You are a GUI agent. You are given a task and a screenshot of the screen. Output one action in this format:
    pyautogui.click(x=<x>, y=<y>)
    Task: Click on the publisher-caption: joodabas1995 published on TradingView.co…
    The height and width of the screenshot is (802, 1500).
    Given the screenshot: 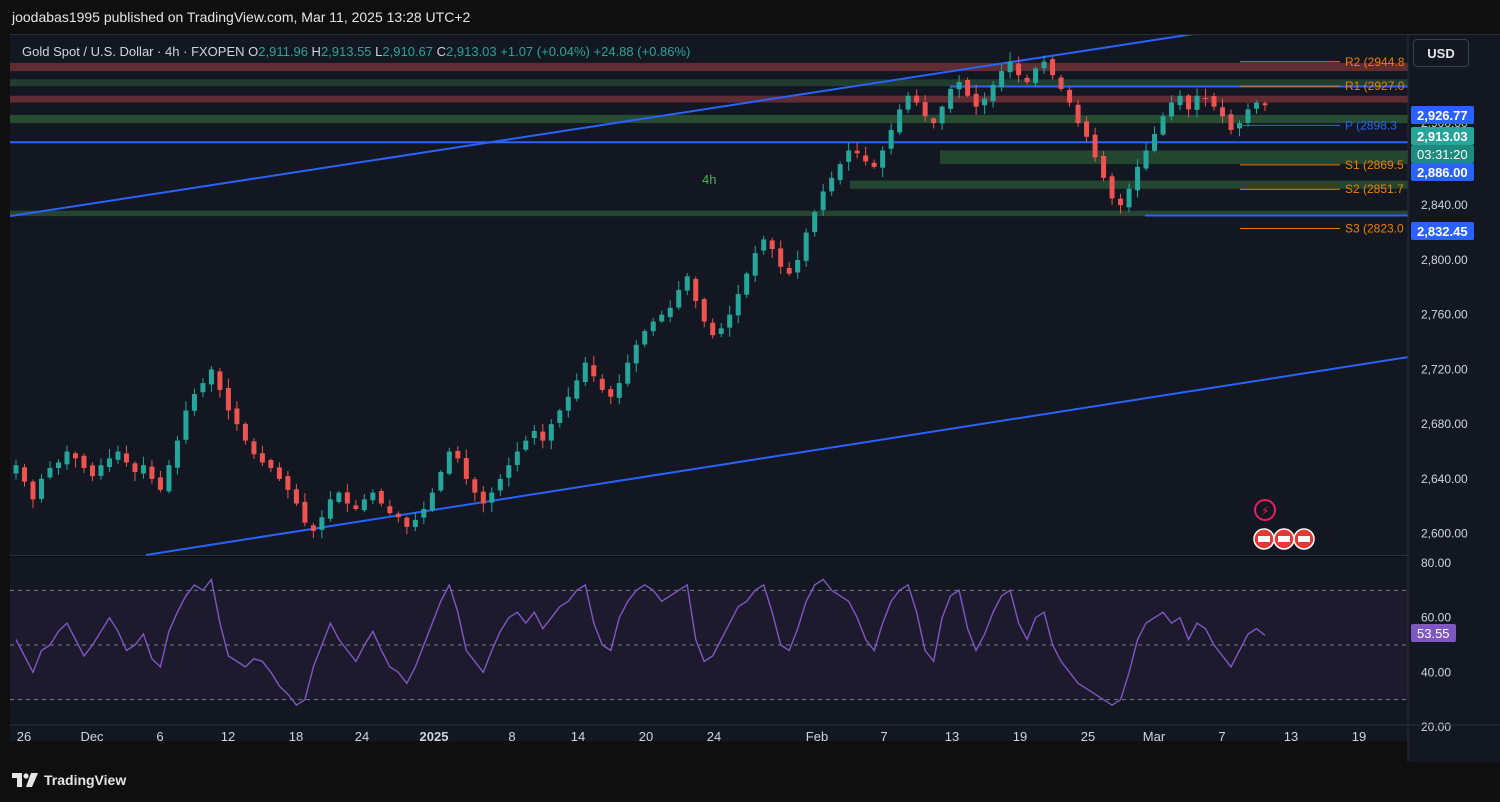 What is the action you would take?
    pyautogui.click(x=241, y=17)
    